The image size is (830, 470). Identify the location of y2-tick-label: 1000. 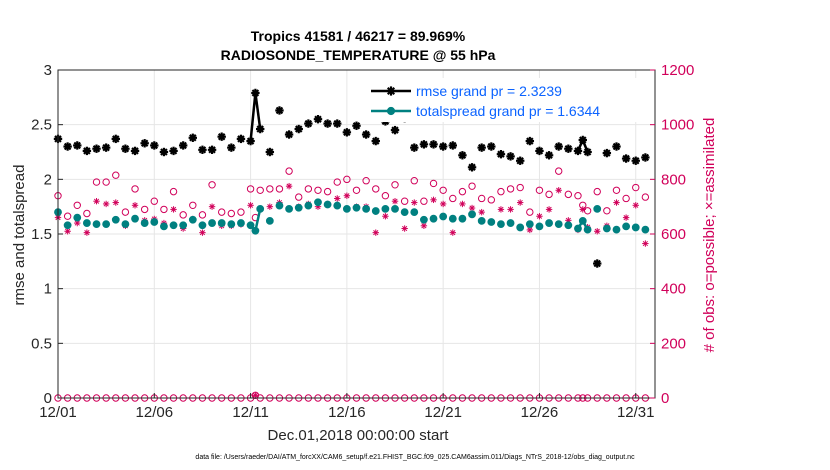
(677, 125).